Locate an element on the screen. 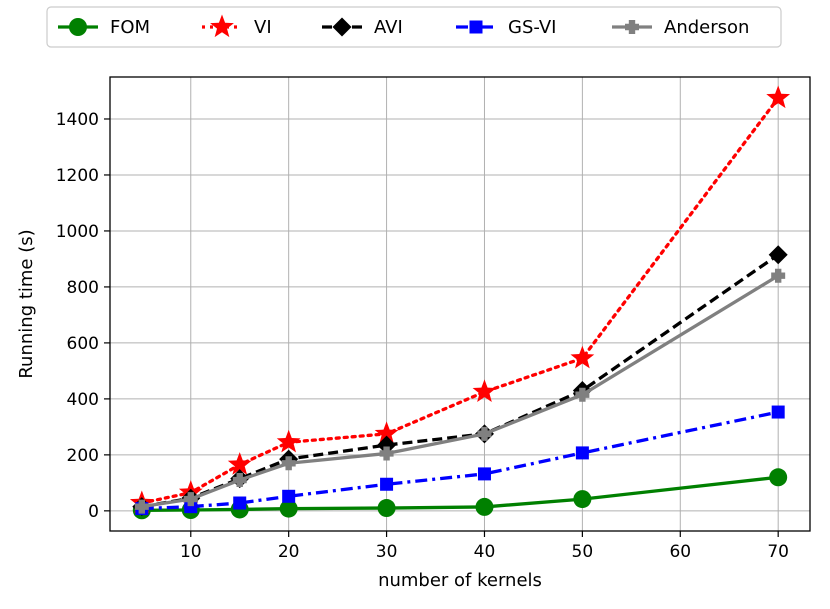 The image size is (830, 609). y-tick-label: 400 is located at coordinates (83, 400).